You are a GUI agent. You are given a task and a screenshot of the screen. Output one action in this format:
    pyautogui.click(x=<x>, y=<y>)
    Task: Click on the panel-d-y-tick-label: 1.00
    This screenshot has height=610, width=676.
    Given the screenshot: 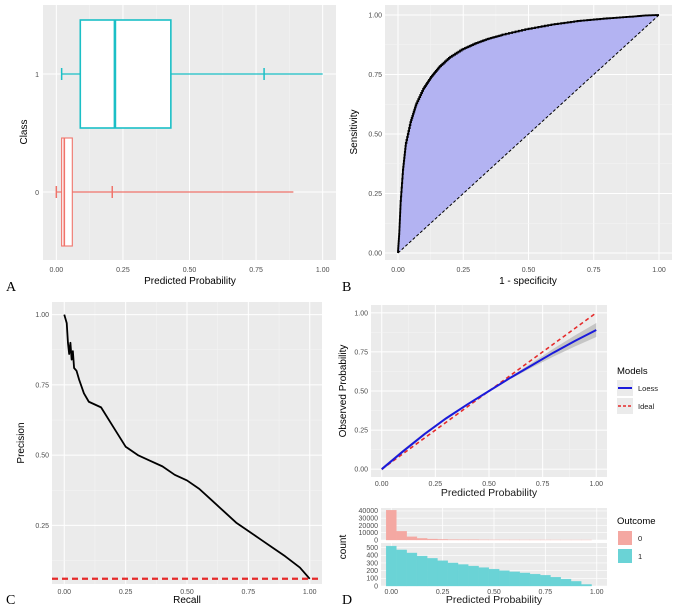 What is the action you would take?
    pyautogui.click(x=361, y=313)
    